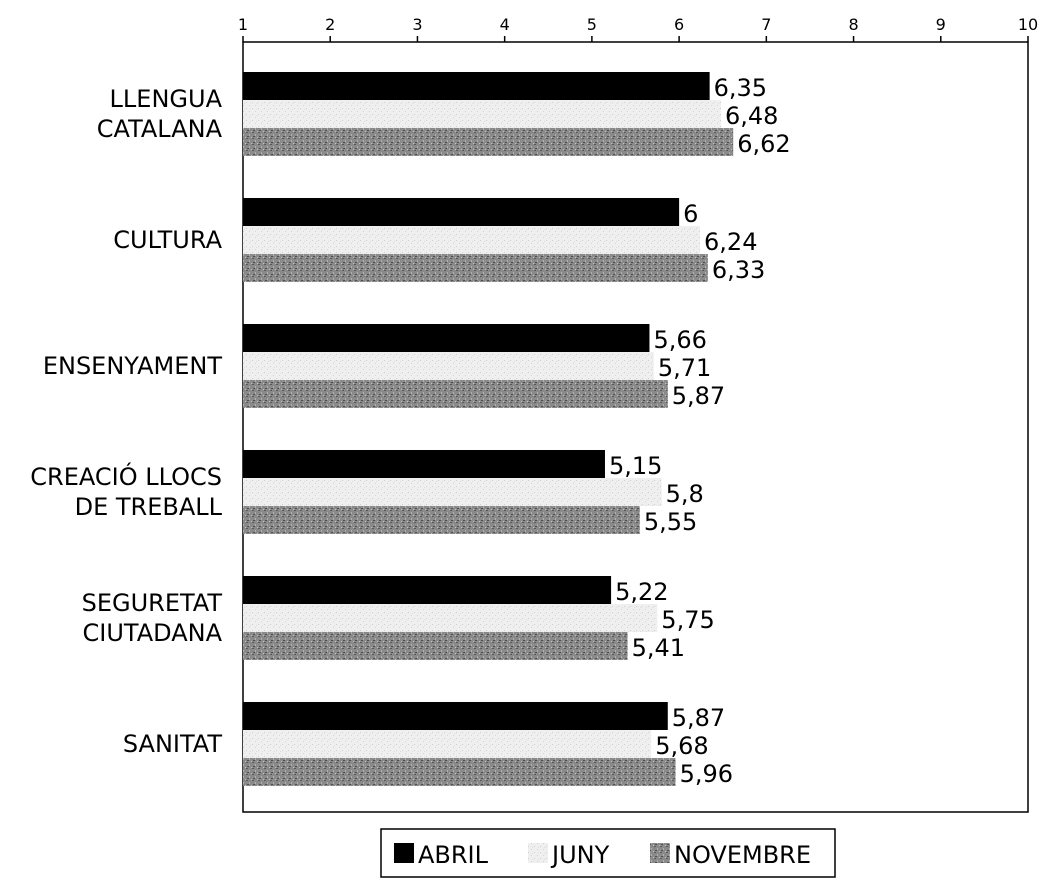 The height and width of the screenshot is (884, 1045). I want to click on data-label-abril: 6,35, so click(740, 88).